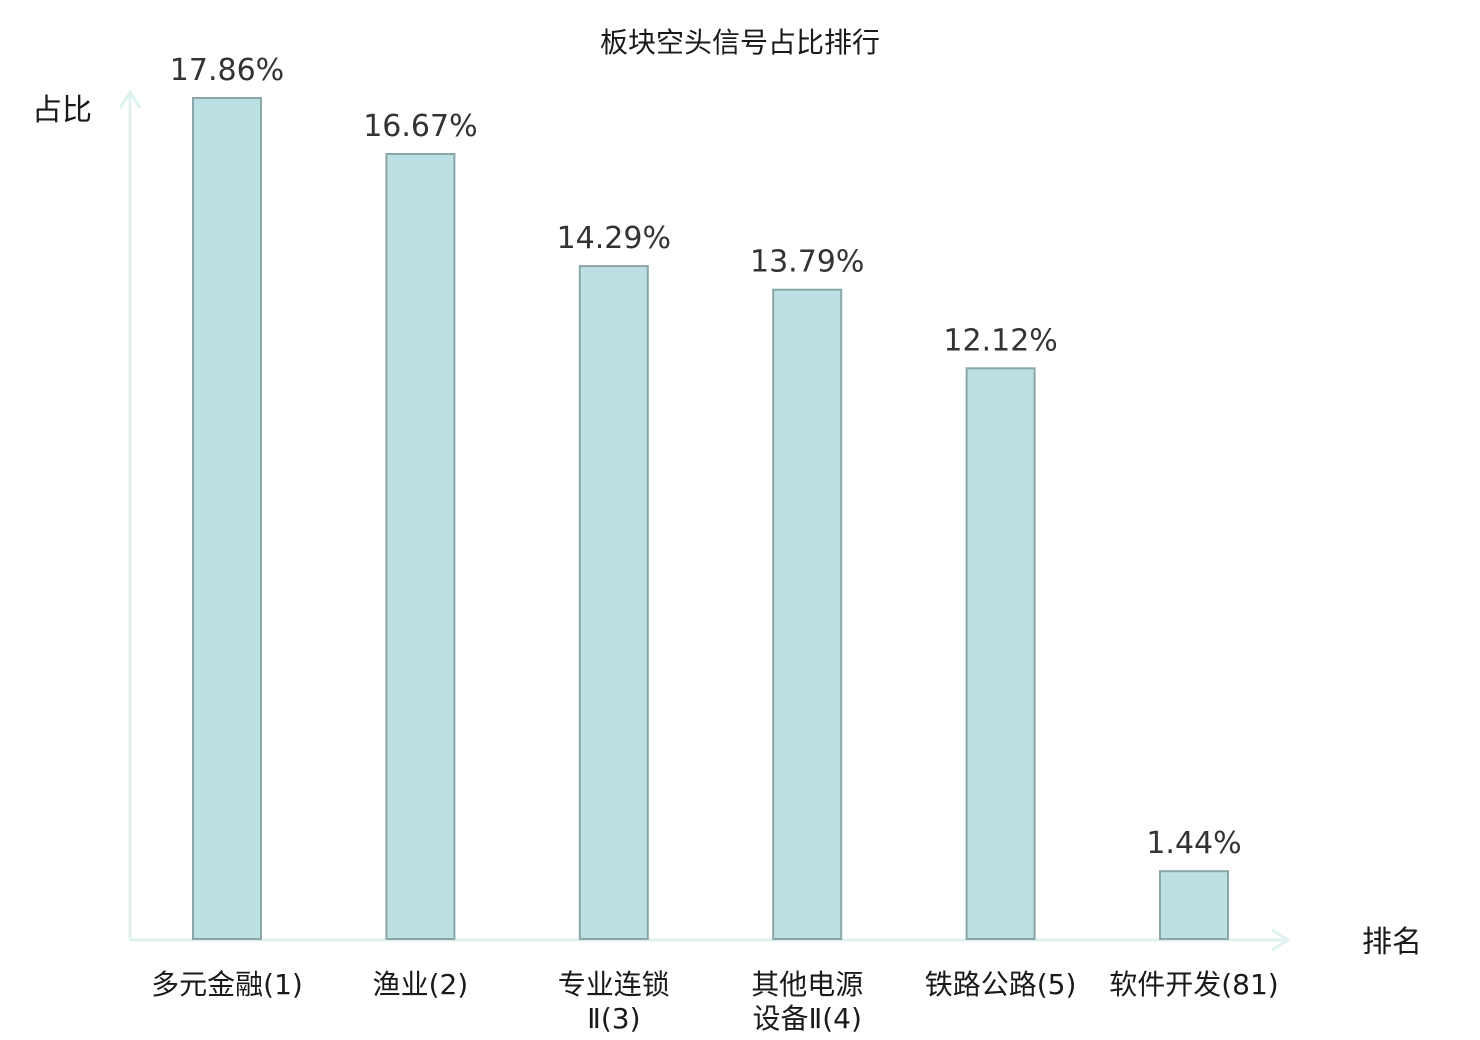 The height and width of the screenshot is (1040, 1480). I want to click on value-label: 17.86%, so click(227, 70).